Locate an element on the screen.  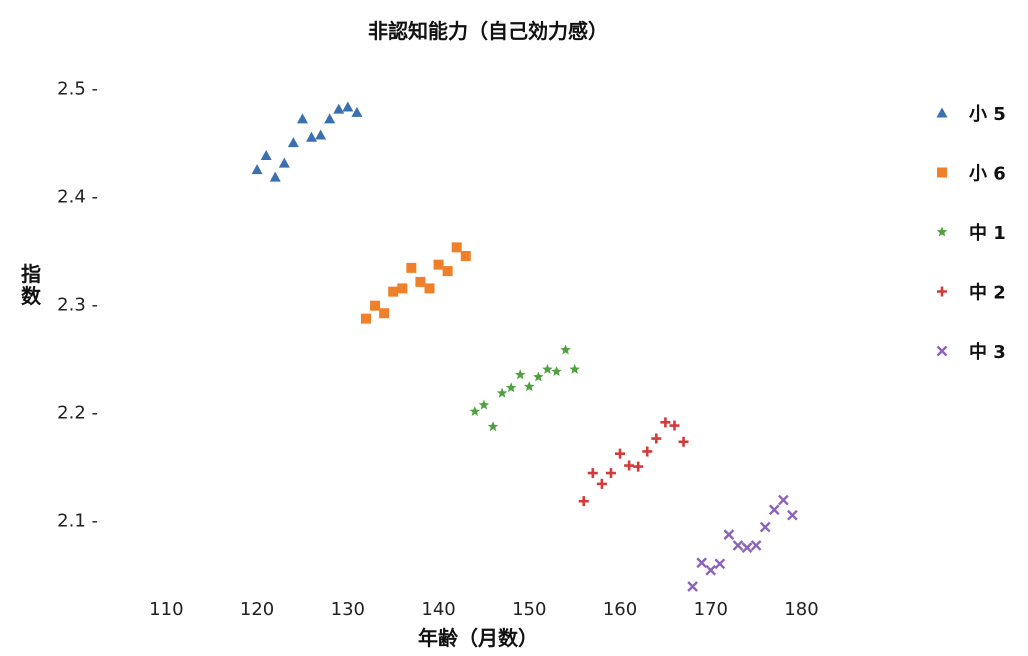
y-tick-label: 2.3 - is located at coordinates (77, 305).